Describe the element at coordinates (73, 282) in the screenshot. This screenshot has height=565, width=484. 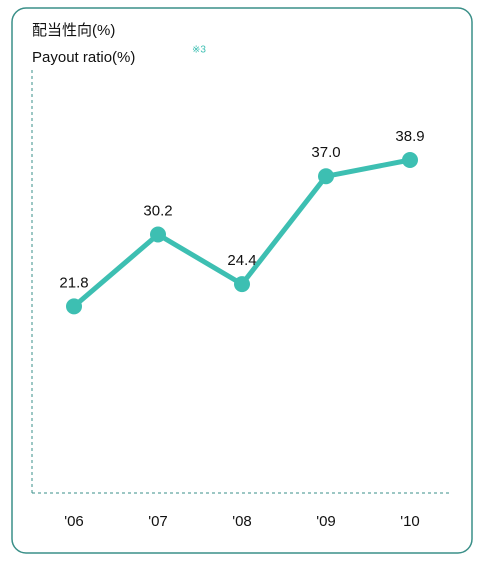
I see `data-label: 21.8` at that location.